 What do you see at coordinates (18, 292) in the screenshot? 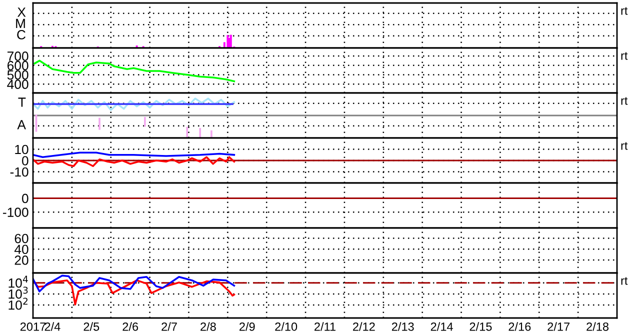
I see `y-tick-label: 10$^{3}$` at bounding box center [18, 292].